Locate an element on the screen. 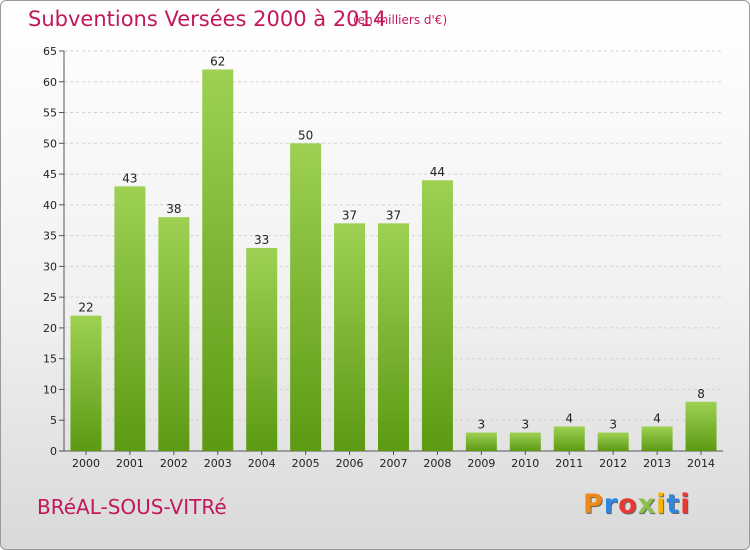 The image size is (750, 550). y-tick-label: 50 is located at coordinates (50, 143).